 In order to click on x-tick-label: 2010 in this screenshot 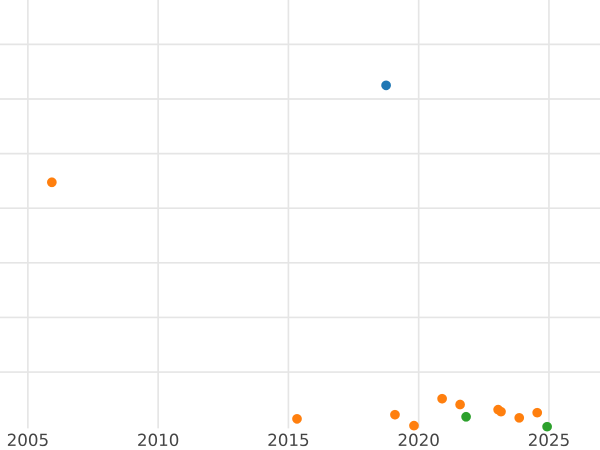, I will do `click(158, 440)`.